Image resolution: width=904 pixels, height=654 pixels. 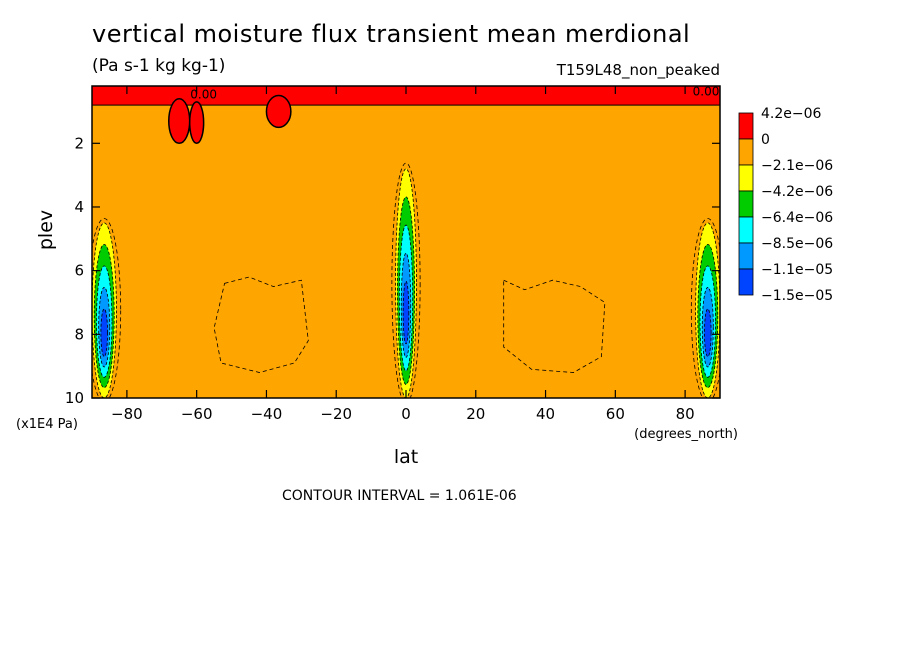 What do you see at coordinates (47, 424) in the screenshot?
I see `y-axis-units: (x1E4 Pa)` at bounding box center [47, 424].